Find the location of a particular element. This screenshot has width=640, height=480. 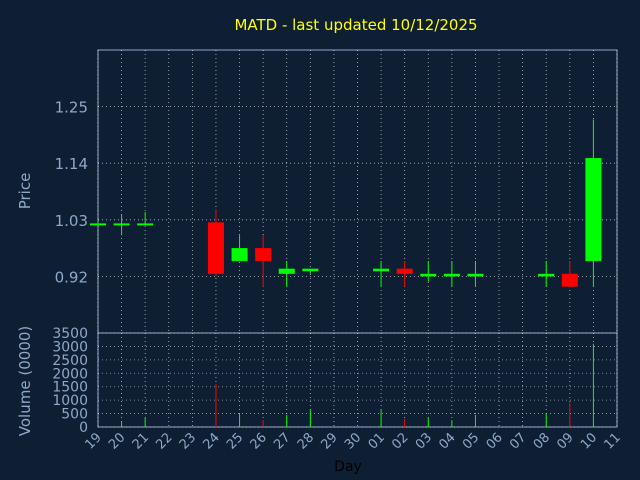

price-tick-label: 1.03 is located at coordinates (71, 221).